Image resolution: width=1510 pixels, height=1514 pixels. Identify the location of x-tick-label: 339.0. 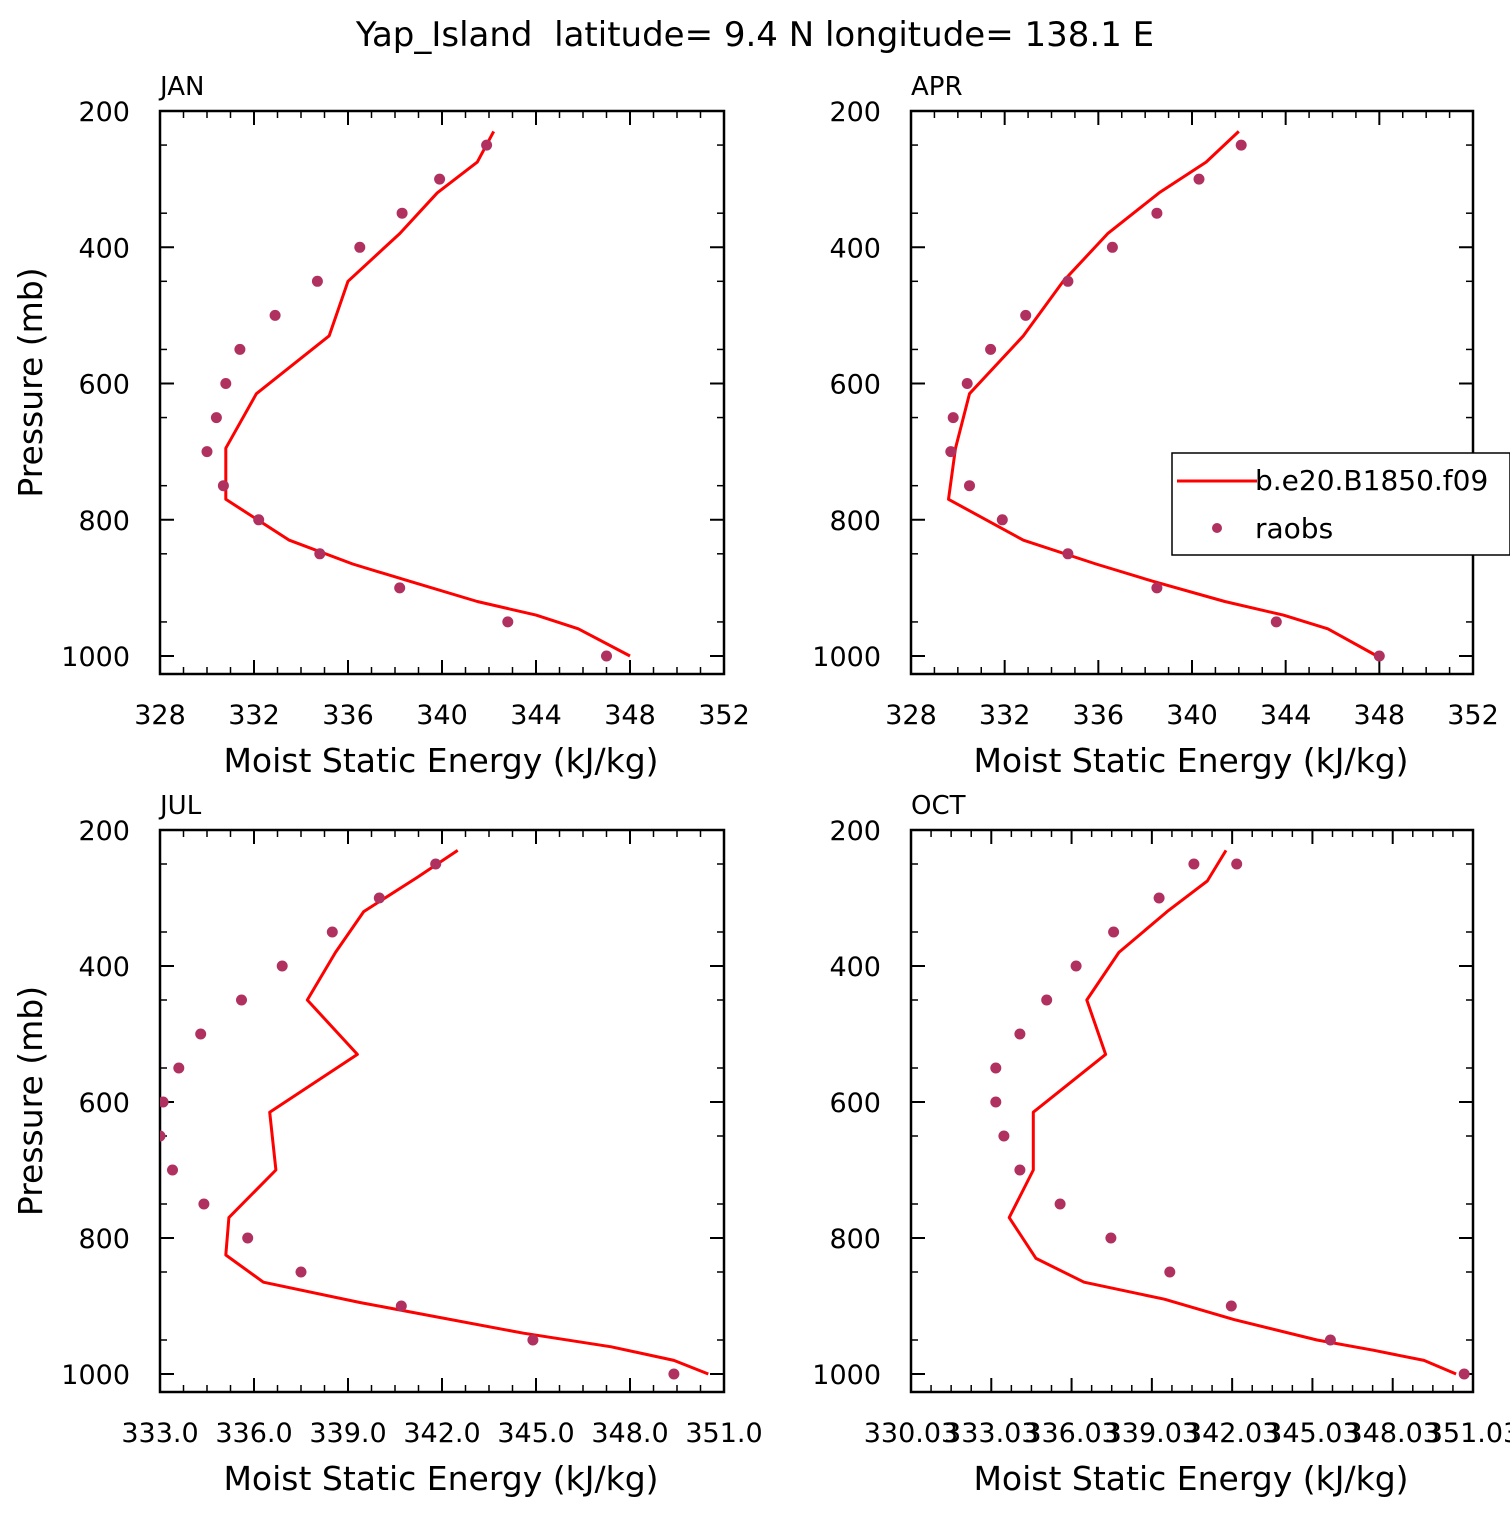
(347, 1433).